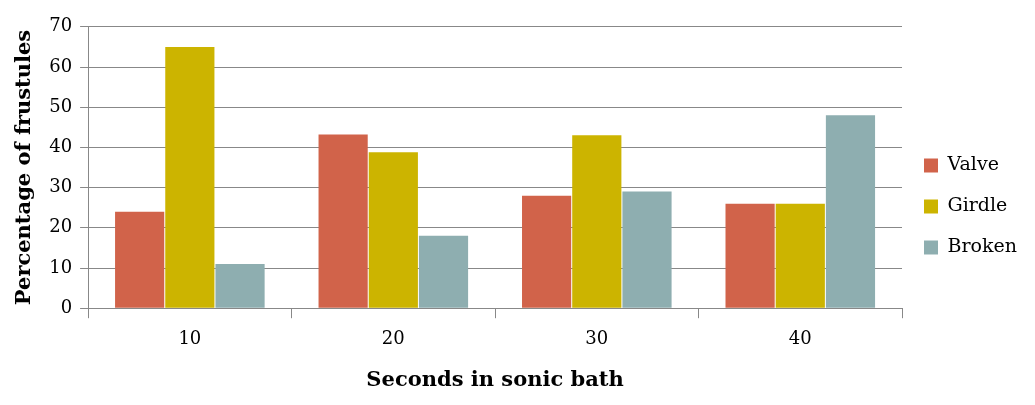  Describe the element at coordinates (190, 337) in the screenshot. I see `x-tick-label: 10` at that location.